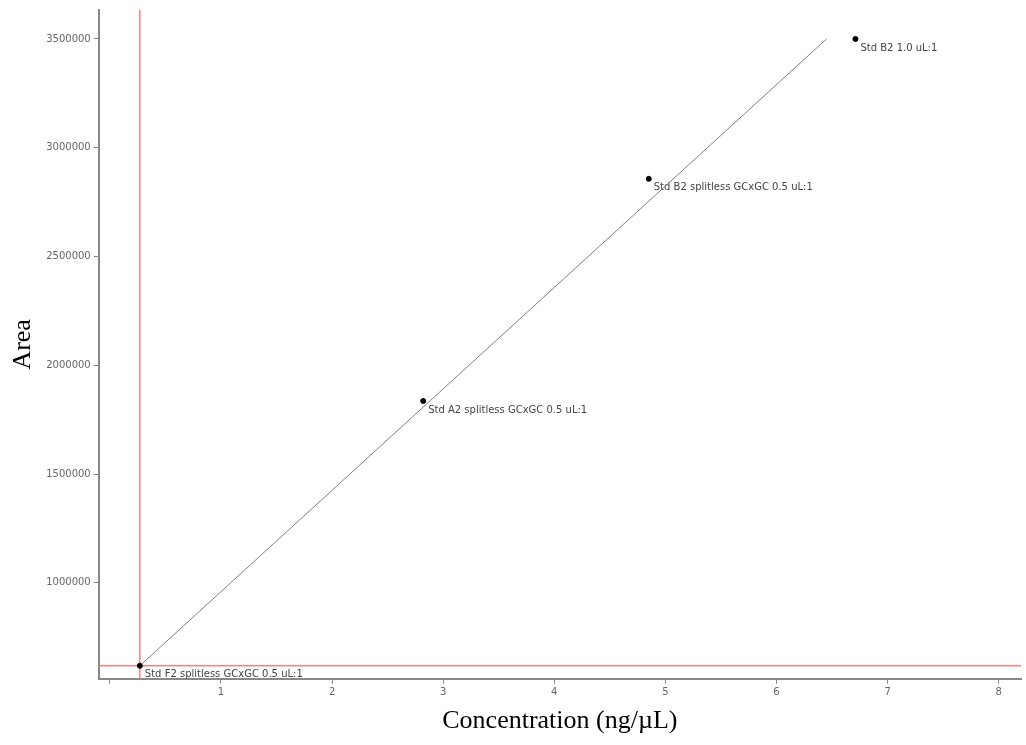 The width and height of the screenshot is (1026, 745). What do you see at coordinates (68, 38) in the screenshot?
I see `y-tick-label: 3500000` at bounding box center [68, 38].